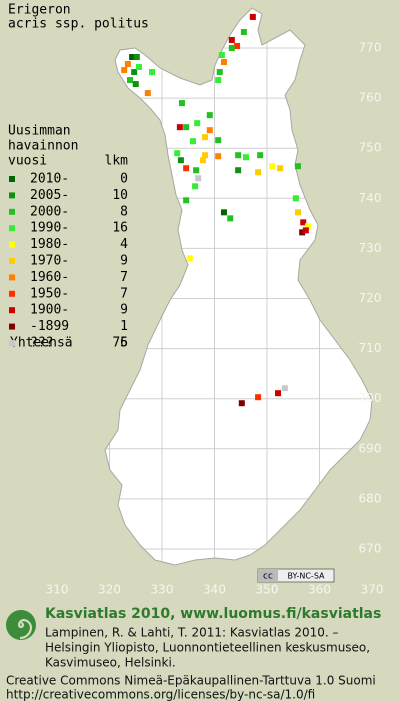 This screenshot has width=400, height=702. Describe the element at coordinates (25, 629) in the screenshot. I see `logo-spiral` at that location.